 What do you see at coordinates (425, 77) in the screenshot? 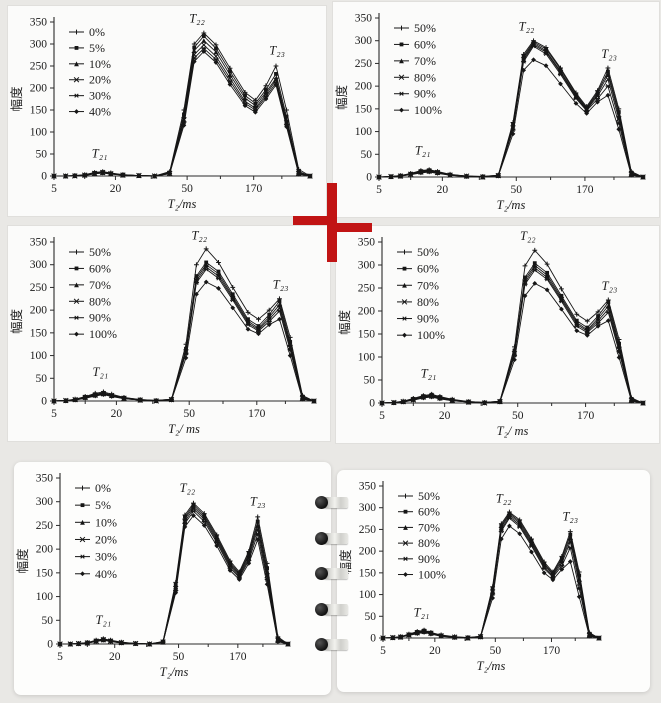
I see `legend-label: 80%` at bounding box center [425, 77].